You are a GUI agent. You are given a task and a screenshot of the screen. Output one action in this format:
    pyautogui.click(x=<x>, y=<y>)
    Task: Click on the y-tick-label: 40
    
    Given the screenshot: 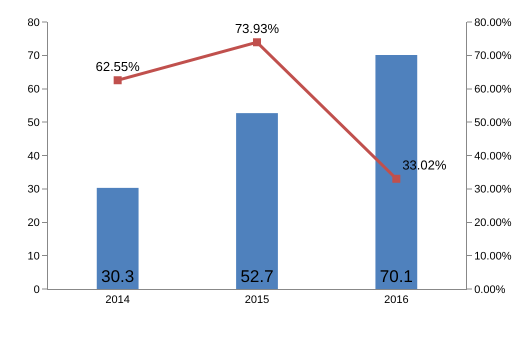 What is the action you would take?
    pyautogui.click(x=34, y=156)
    